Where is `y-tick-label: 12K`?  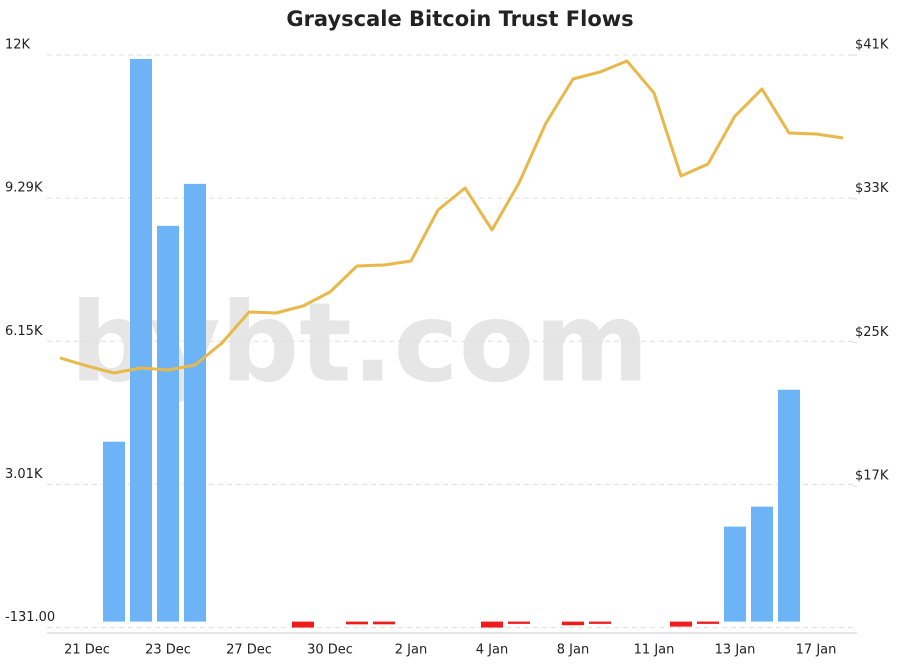 y-tick-label: 12K is located at coordinates (18, 45).